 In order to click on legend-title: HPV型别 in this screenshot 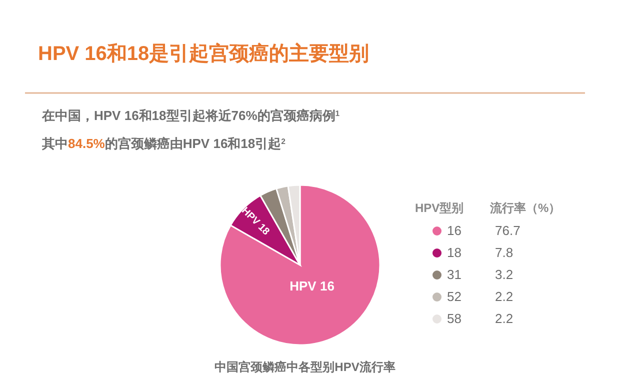, I will do `click(439, 208)`.